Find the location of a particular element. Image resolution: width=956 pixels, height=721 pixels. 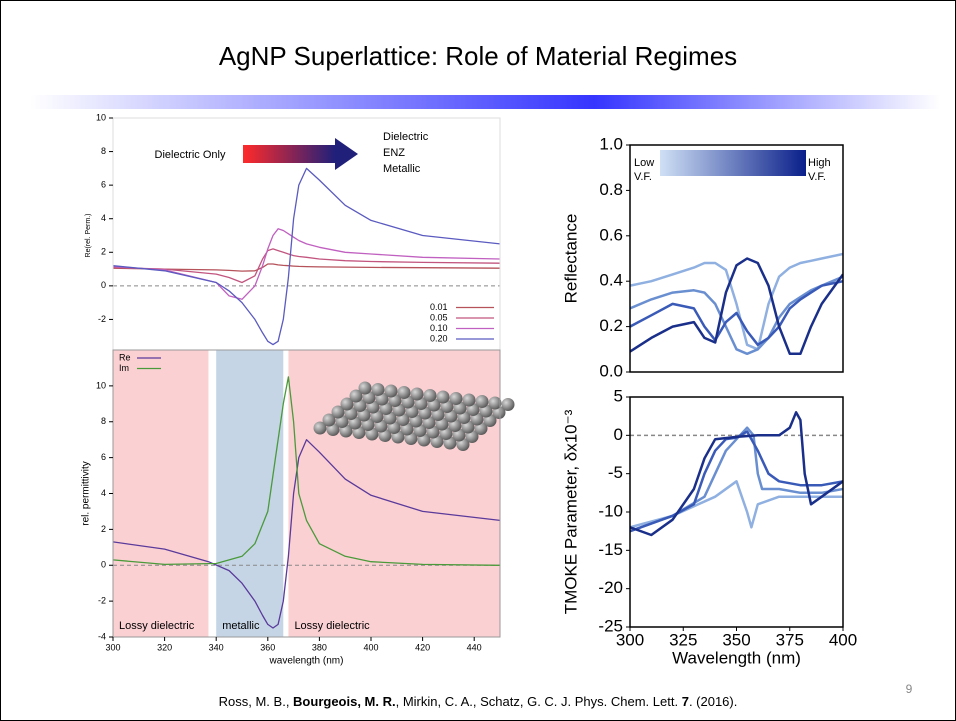

y-axis-label: Reflectance is located at coordinates (570, 259).